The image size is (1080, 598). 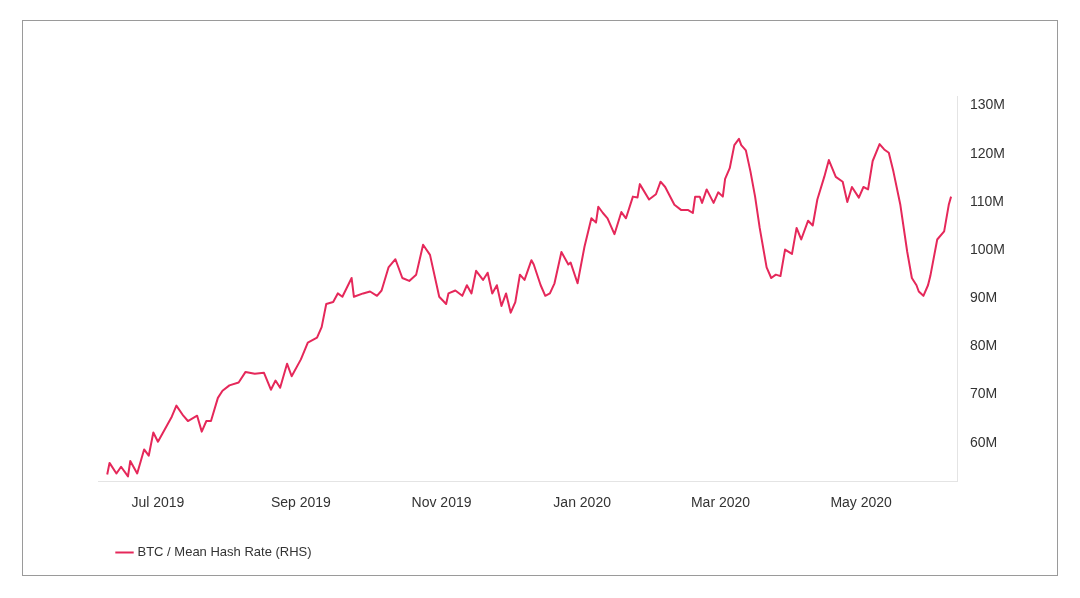 What do you see at coordinates (986, 200) in the screenshot?
I see `y-tick-label: 110M` at bounding box center [986, 200].